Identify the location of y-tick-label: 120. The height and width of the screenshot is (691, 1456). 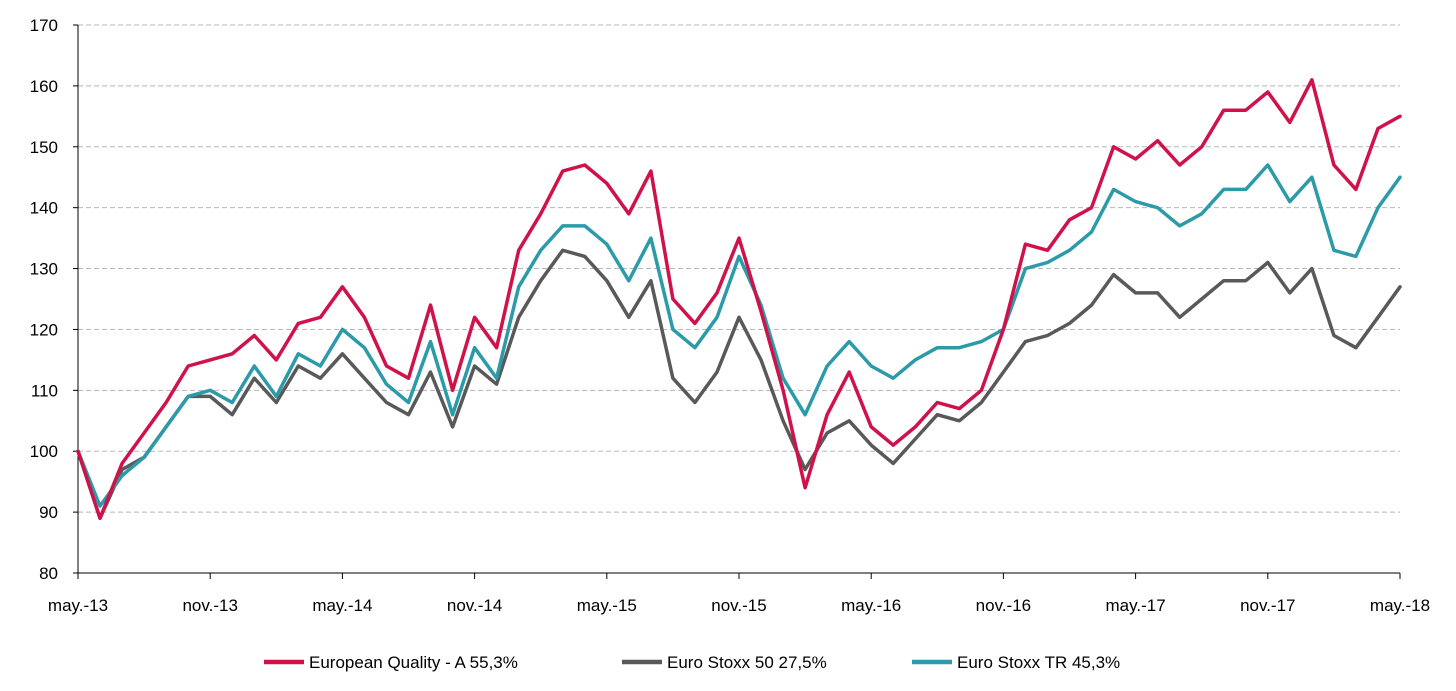
(44, 329).